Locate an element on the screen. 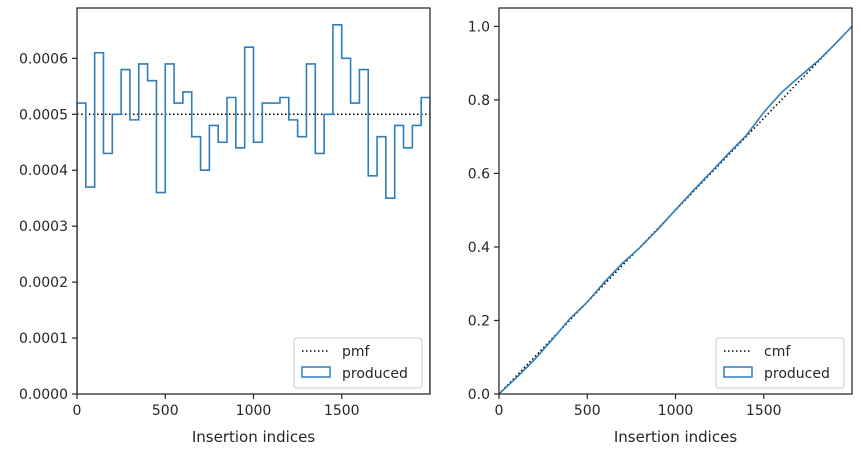 Image resolution: width=861 pixels, height=457 pixels. pmf-x-tick-label: 1500 is located at coordinates (342, 411).